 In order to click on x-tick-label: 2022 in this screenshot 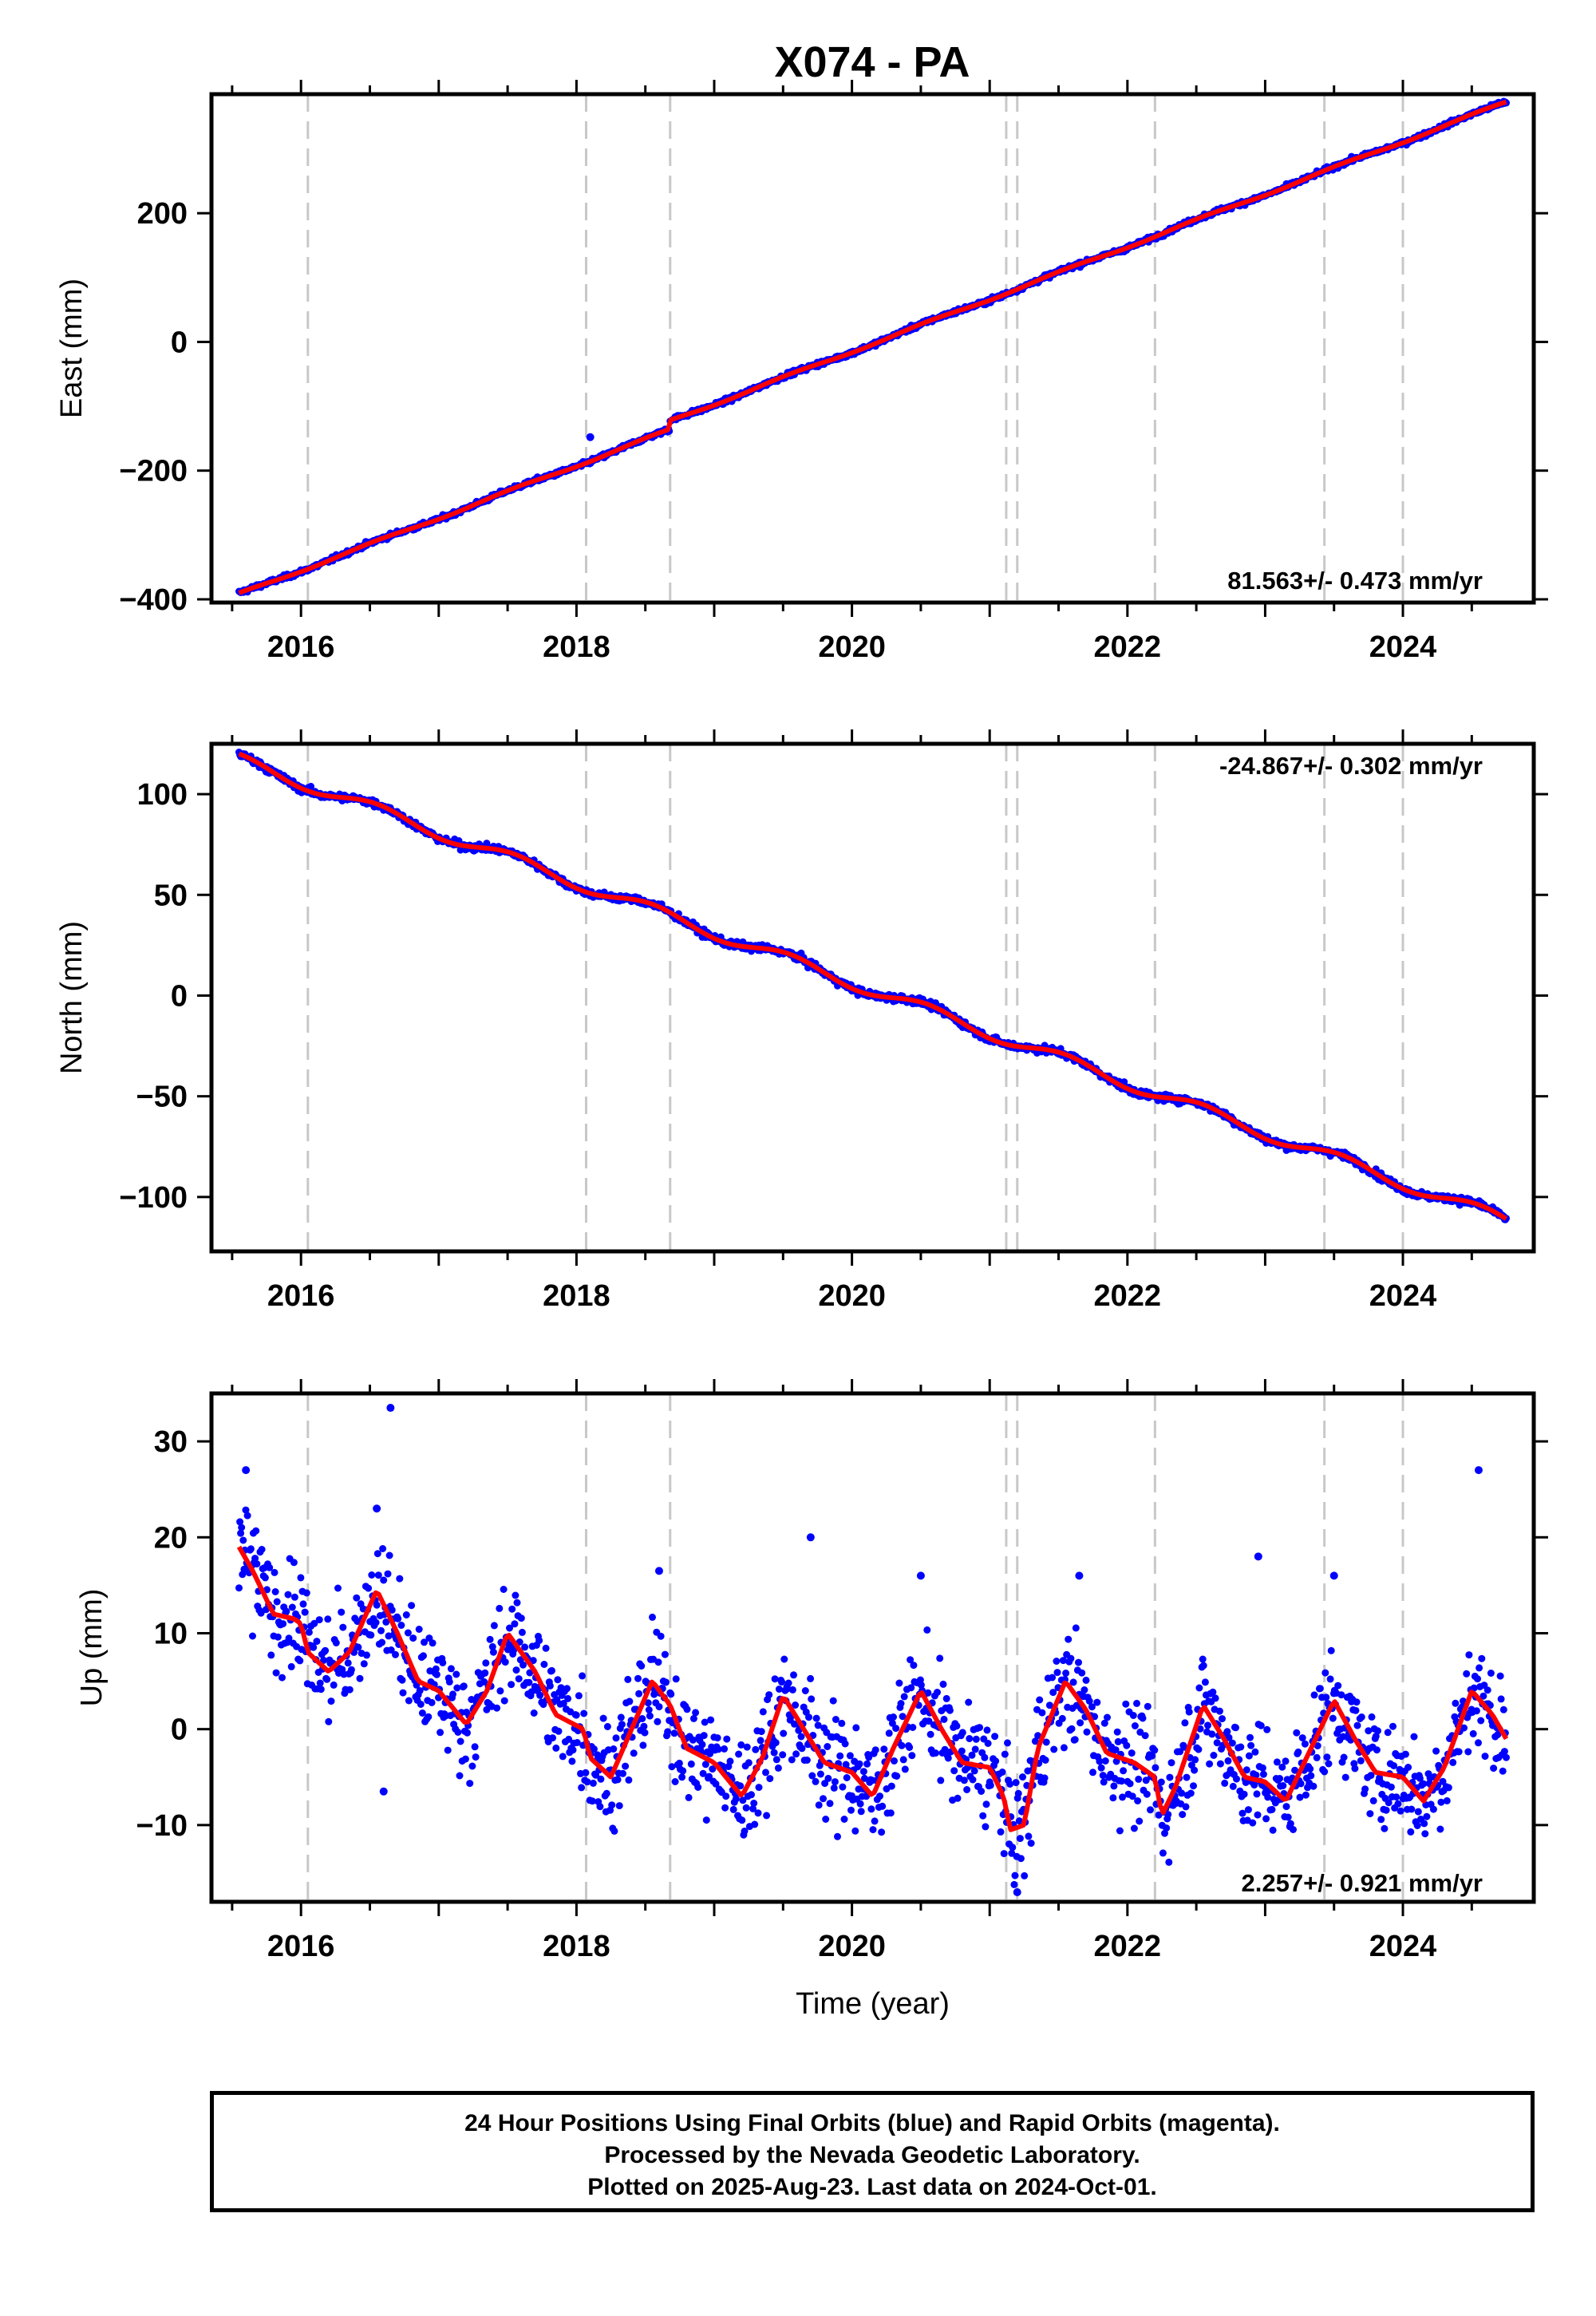, I will do `click(1128, 1296)`.